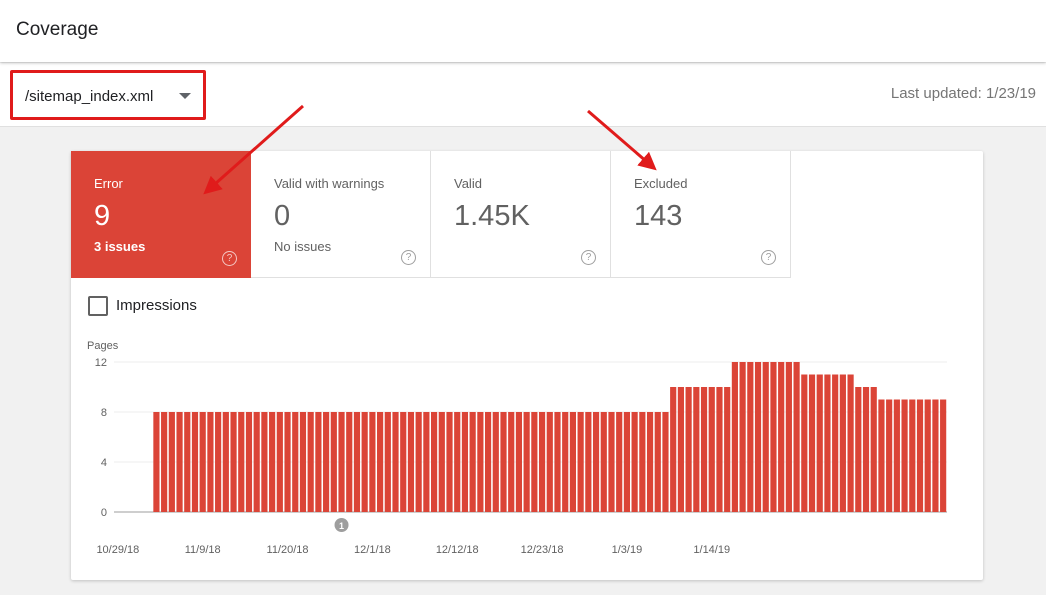  I want to click on annotation-marker, so click(341, 525).